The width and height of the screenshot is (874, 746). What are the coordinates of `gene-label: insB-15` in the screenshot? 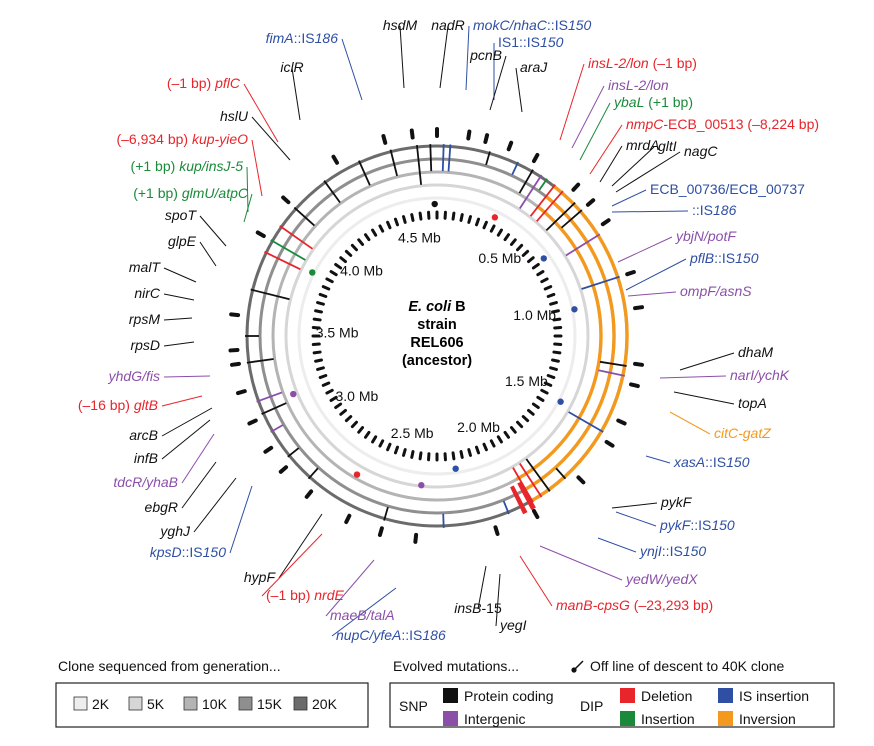 It's located at (478, 608).